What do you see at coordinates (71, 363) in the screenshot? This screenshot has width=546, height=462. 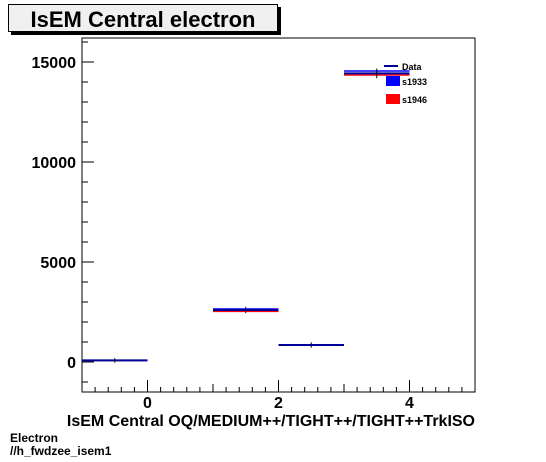 I see `y-tick-label: 0` at bounding box center [71, 363].